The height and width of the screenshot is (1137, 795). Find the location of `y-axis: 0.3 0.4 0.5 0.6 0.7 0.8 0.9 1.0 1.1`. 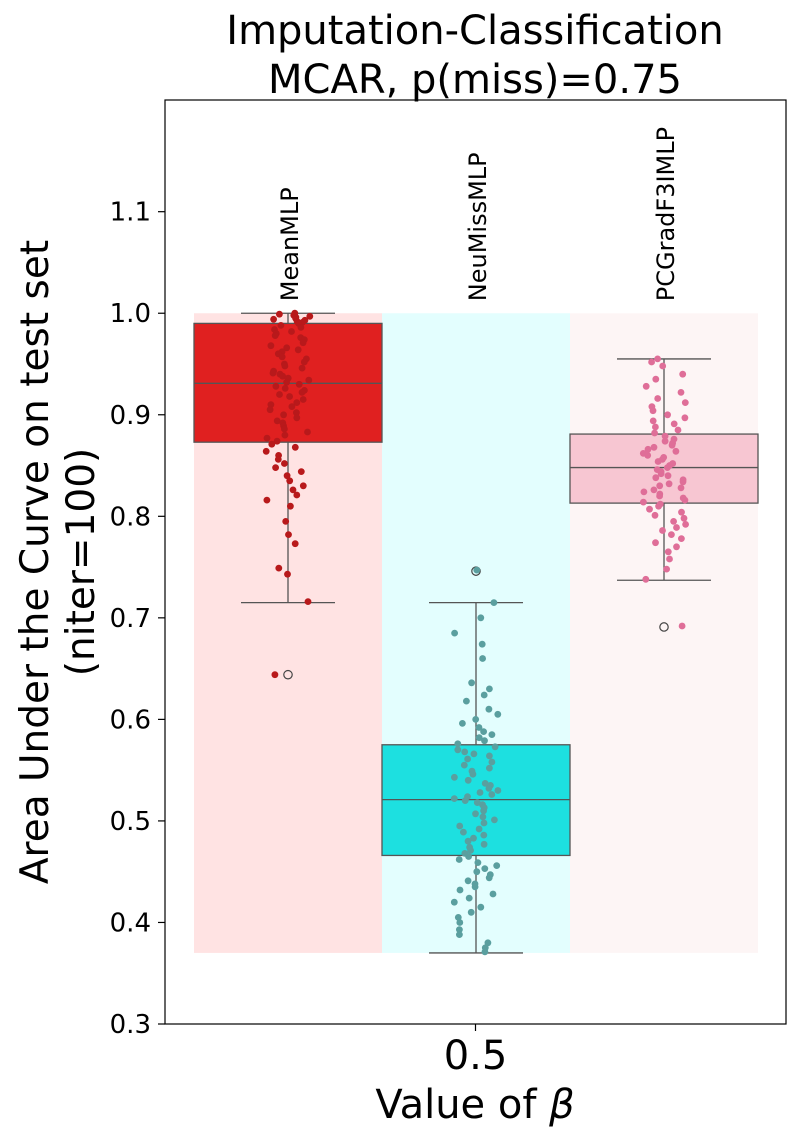

y-axis: 0.3 0.4 0.5 0.6 0.7 0.8 0.9 1.0 1.1 is located at coordinates (137, 619).